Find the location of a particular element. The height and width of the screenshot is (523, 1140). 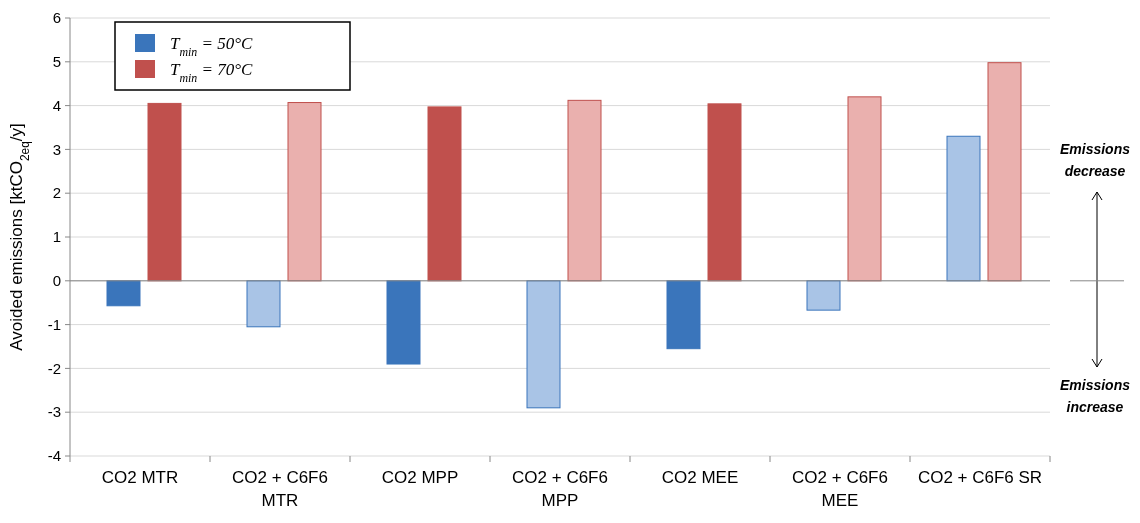

y-tick-label: -2 is located at coordinates (54, 368).